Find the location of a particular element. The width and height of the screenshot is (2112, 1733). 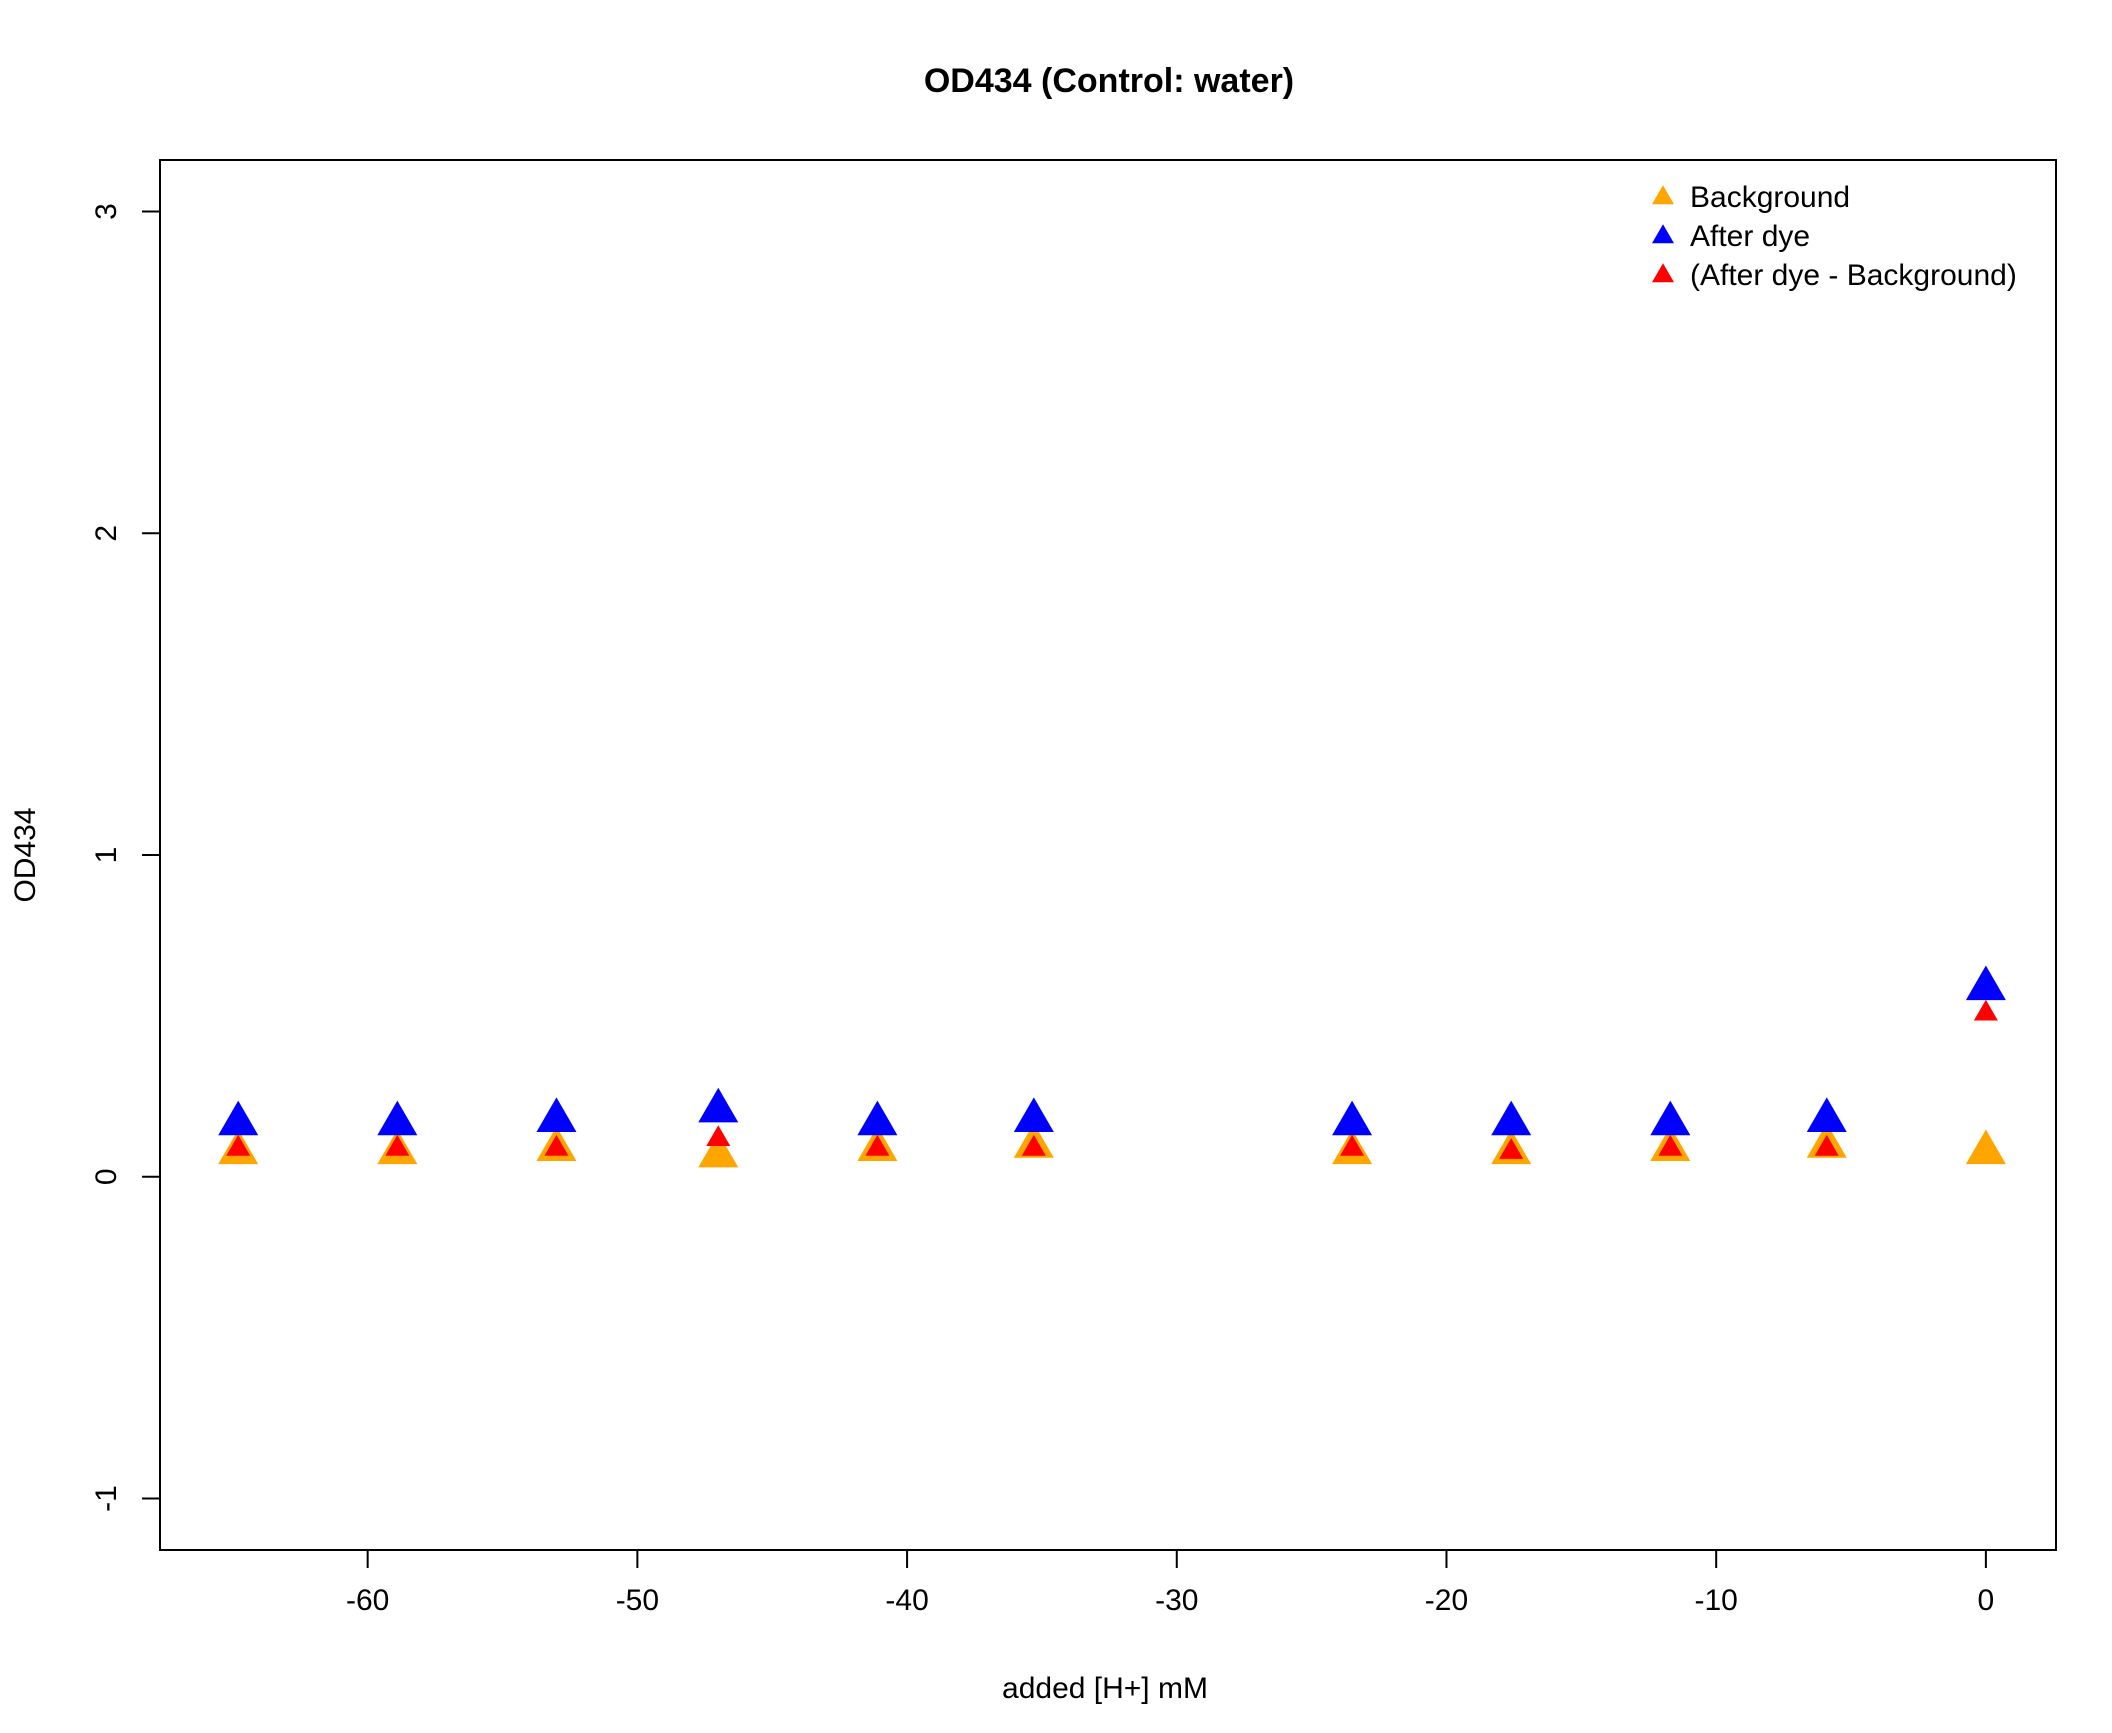

x-tick-label: -50 is located at coordinates (637, 1600).